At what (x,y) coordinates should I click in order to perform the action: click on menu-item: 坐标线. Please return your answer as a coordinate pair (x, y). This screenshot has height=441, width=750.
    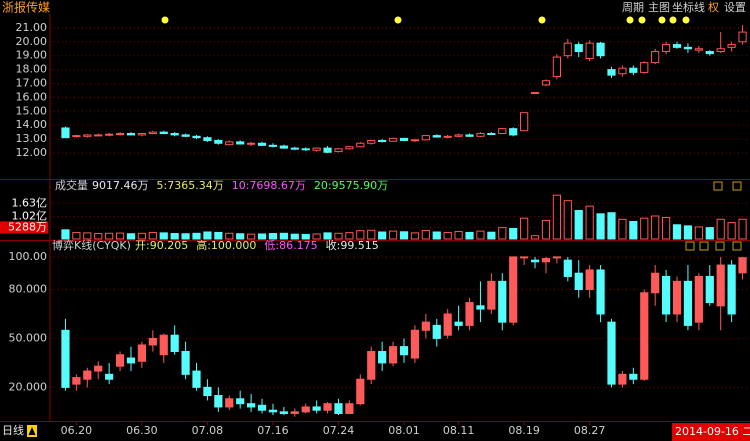
    Looking at the image, I should click on (688, 7).